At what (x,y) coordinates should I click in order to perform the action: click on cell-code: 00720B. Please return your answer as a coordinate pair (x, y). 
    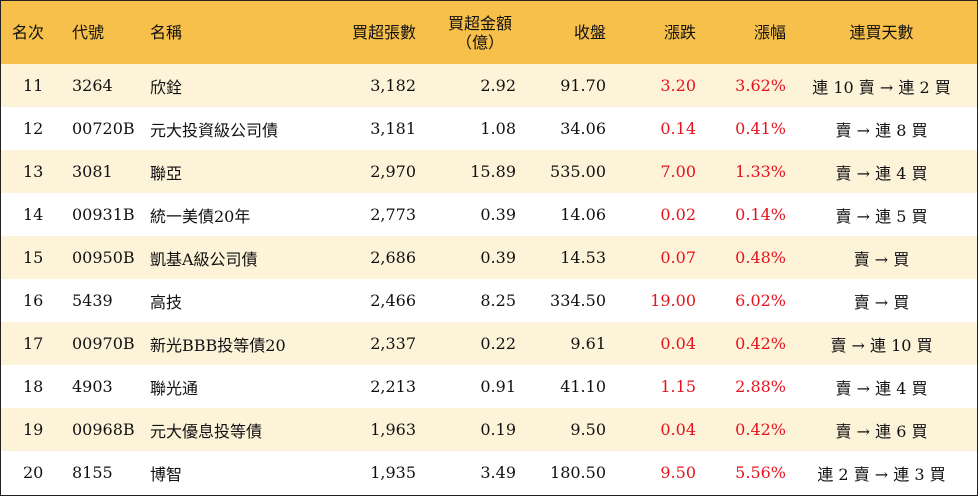
    Looking at the image, I should click on (103, 128).